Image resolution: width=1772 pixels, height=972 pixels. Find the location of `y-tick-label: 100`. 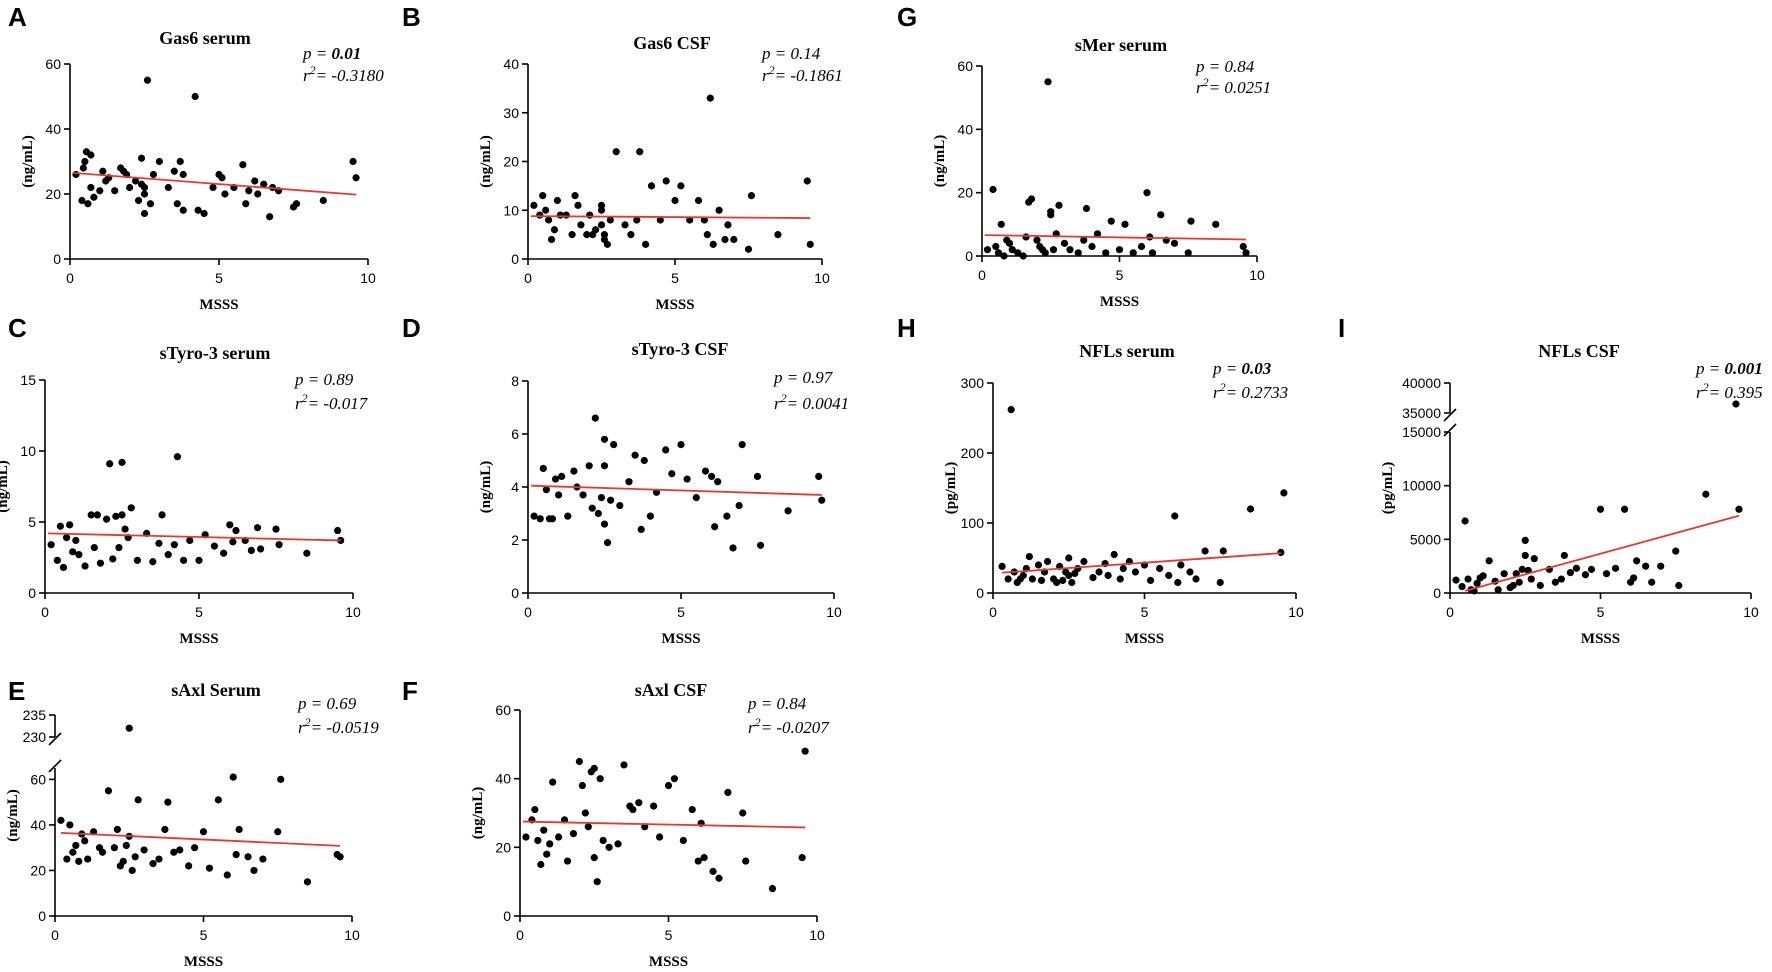

y-tick-label: 100 is located at coordinates (973, 523).